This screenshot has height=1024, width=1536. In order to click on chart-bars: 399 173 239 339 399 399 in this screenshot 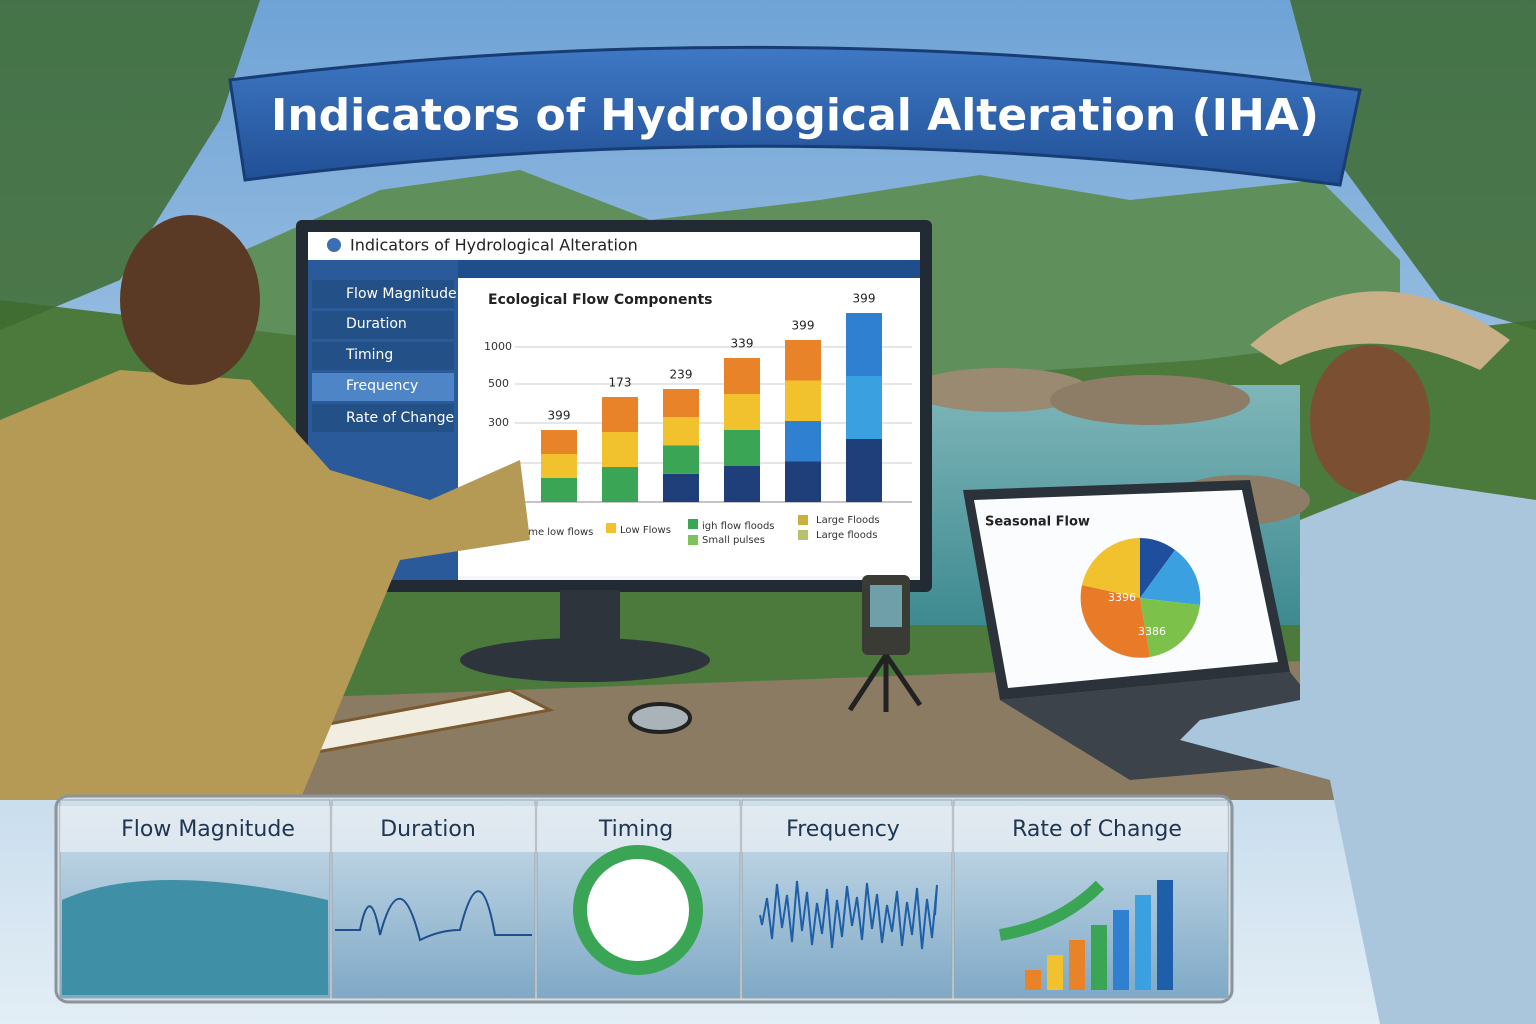, I will do `click(711, 397)`.